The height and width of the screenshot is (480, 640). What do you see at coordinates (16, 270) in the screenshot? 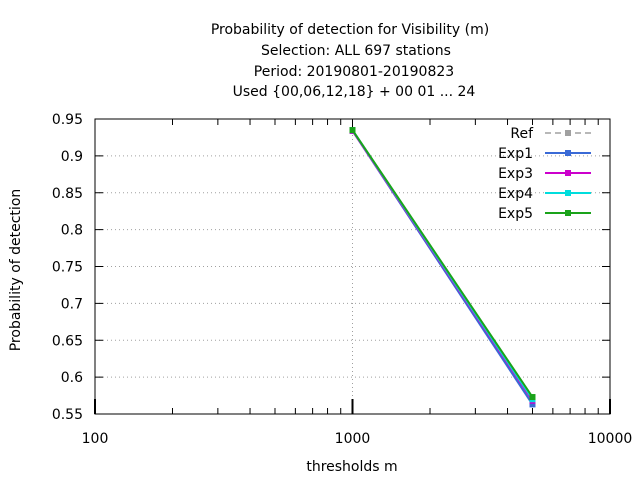
I see `y-axis-label: Probability of detection` at bounding box center [16, 270].